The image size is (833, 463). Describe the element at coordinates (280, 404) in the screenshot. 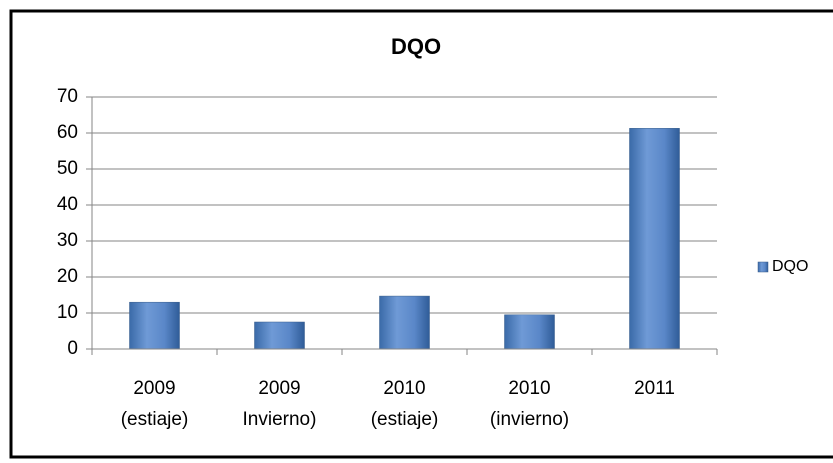

I see `x-tick-label: 2009 Invierno)` at that location.